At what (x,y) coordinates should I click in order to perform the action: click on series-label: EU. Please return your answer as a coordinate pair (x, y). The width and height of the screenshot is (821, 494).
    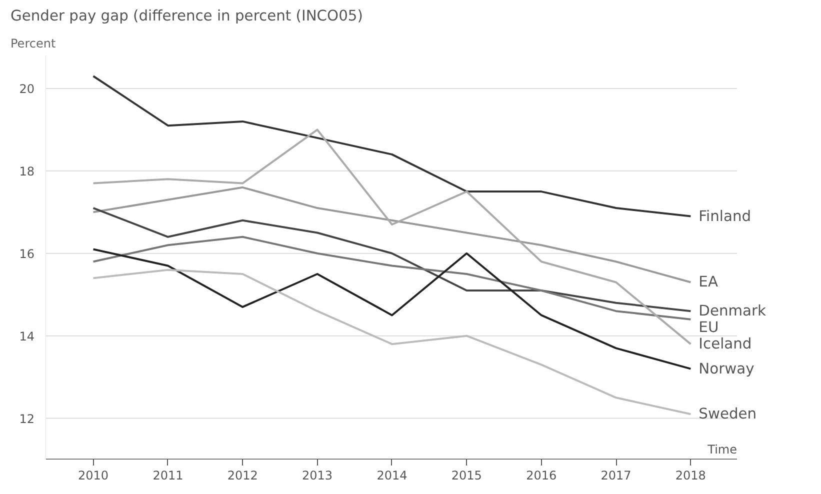
    Looking at the image, I should click on (708, 327).